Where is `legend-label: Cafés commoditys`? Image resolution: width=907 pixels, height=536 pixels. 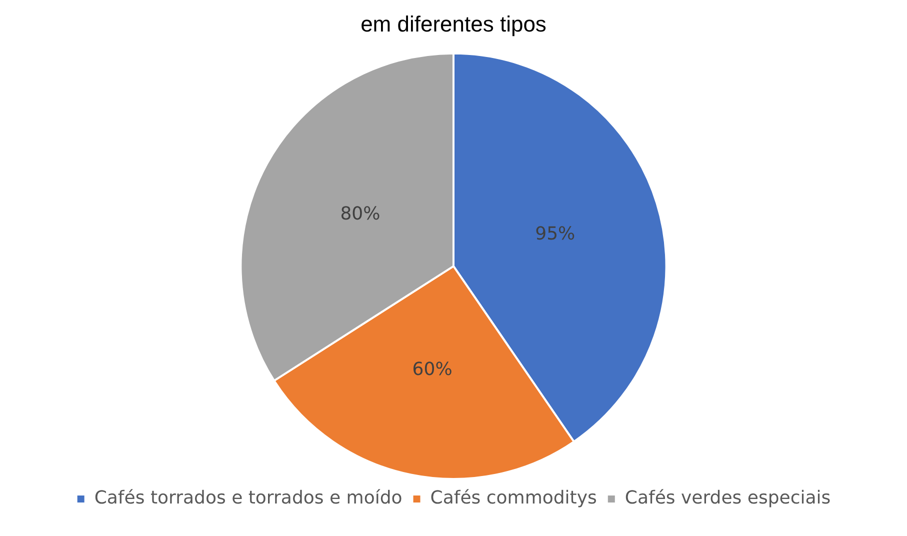
legend-label: Cafés commoditys is located at coordinates (513, 498).